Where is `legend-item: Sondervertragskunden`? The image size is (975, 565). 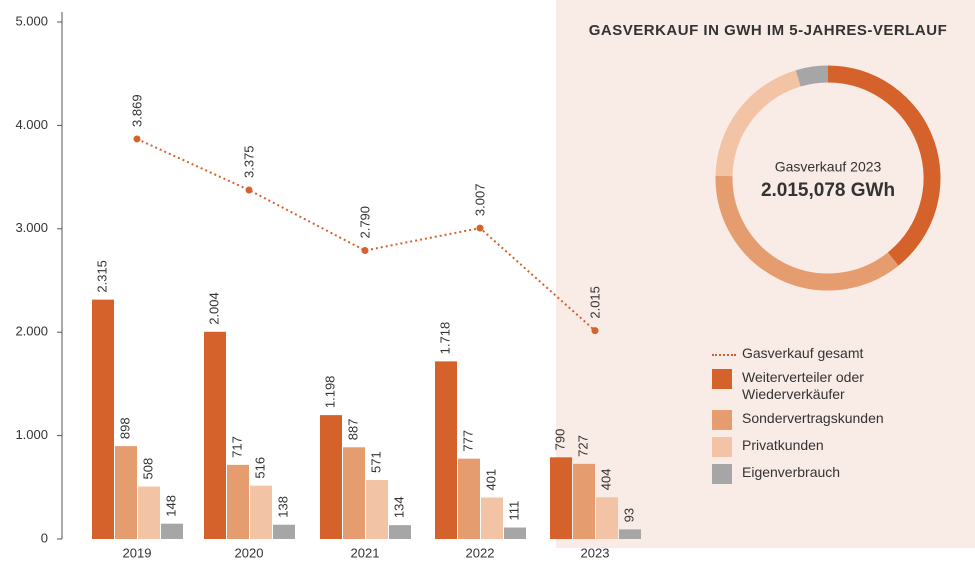
legend-item: Sondervertragskunden is located at coordinates (832, 420).